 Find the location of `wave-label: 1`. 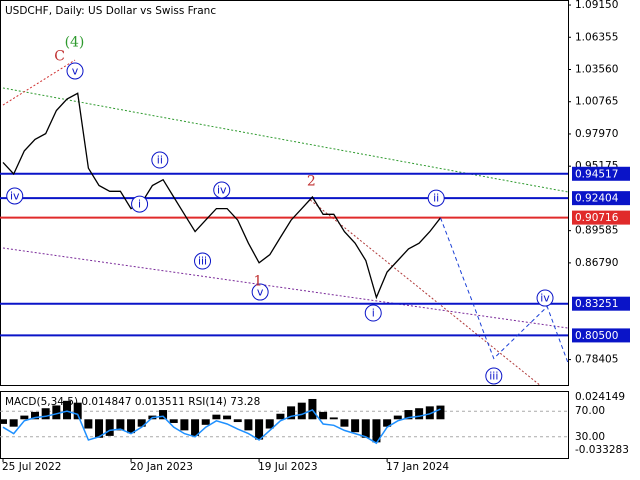

wave-label: 1 is located at coordinates (258, 281).